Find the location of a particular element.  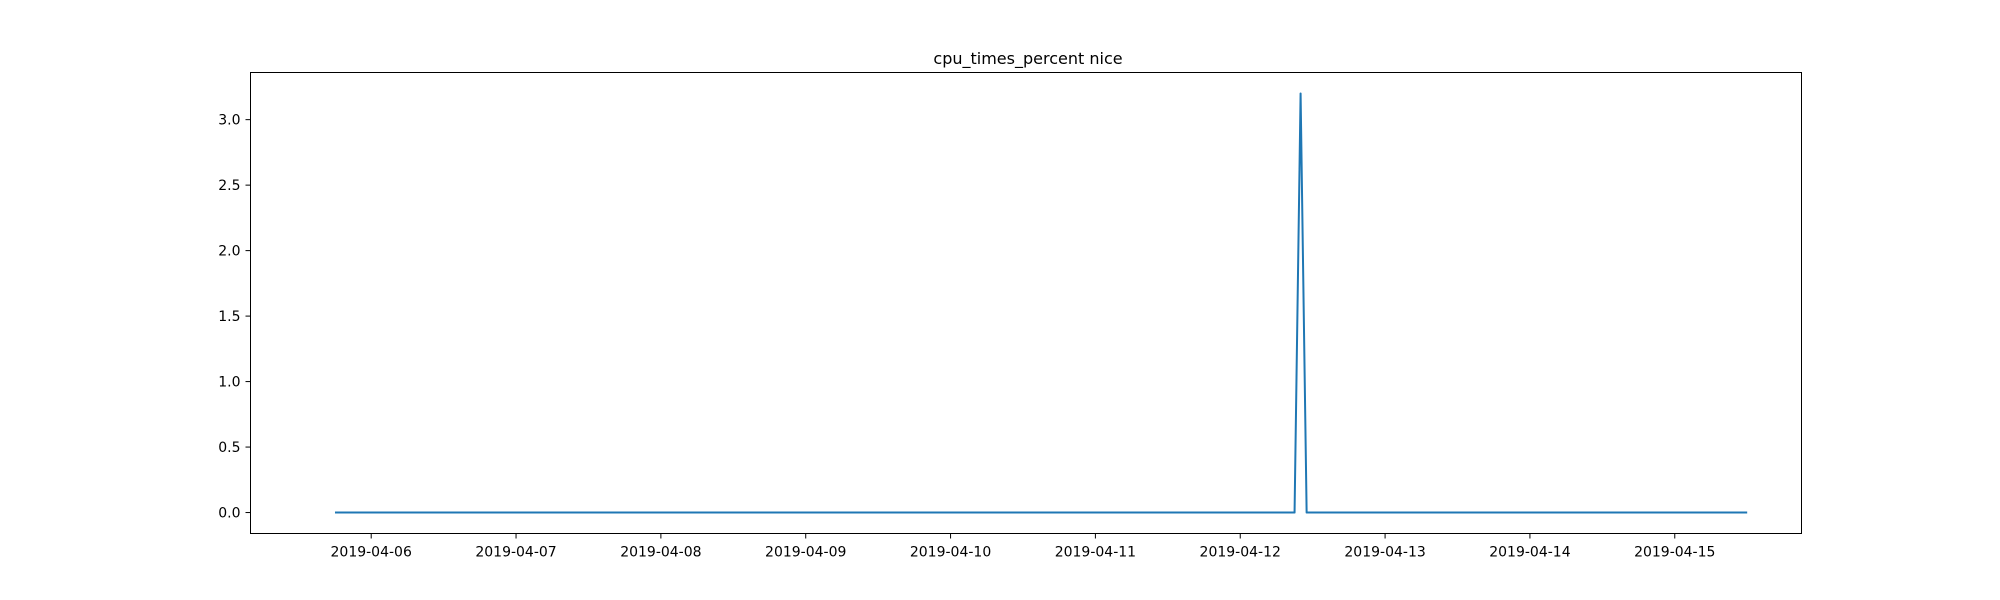

x-tick-label: 2019-04-10 is located at coordinates (950, 553).